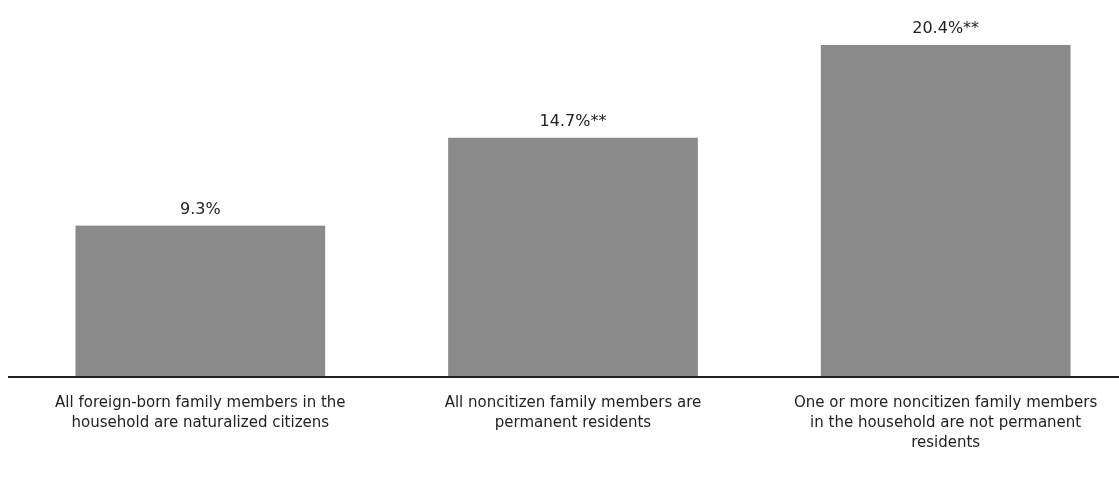 Image resolution: width=1119 pixels, height=478 pixels. Describe the element at coordinates (200, 208) in the screenshot. I see `data-label: 9.3%` at that location.